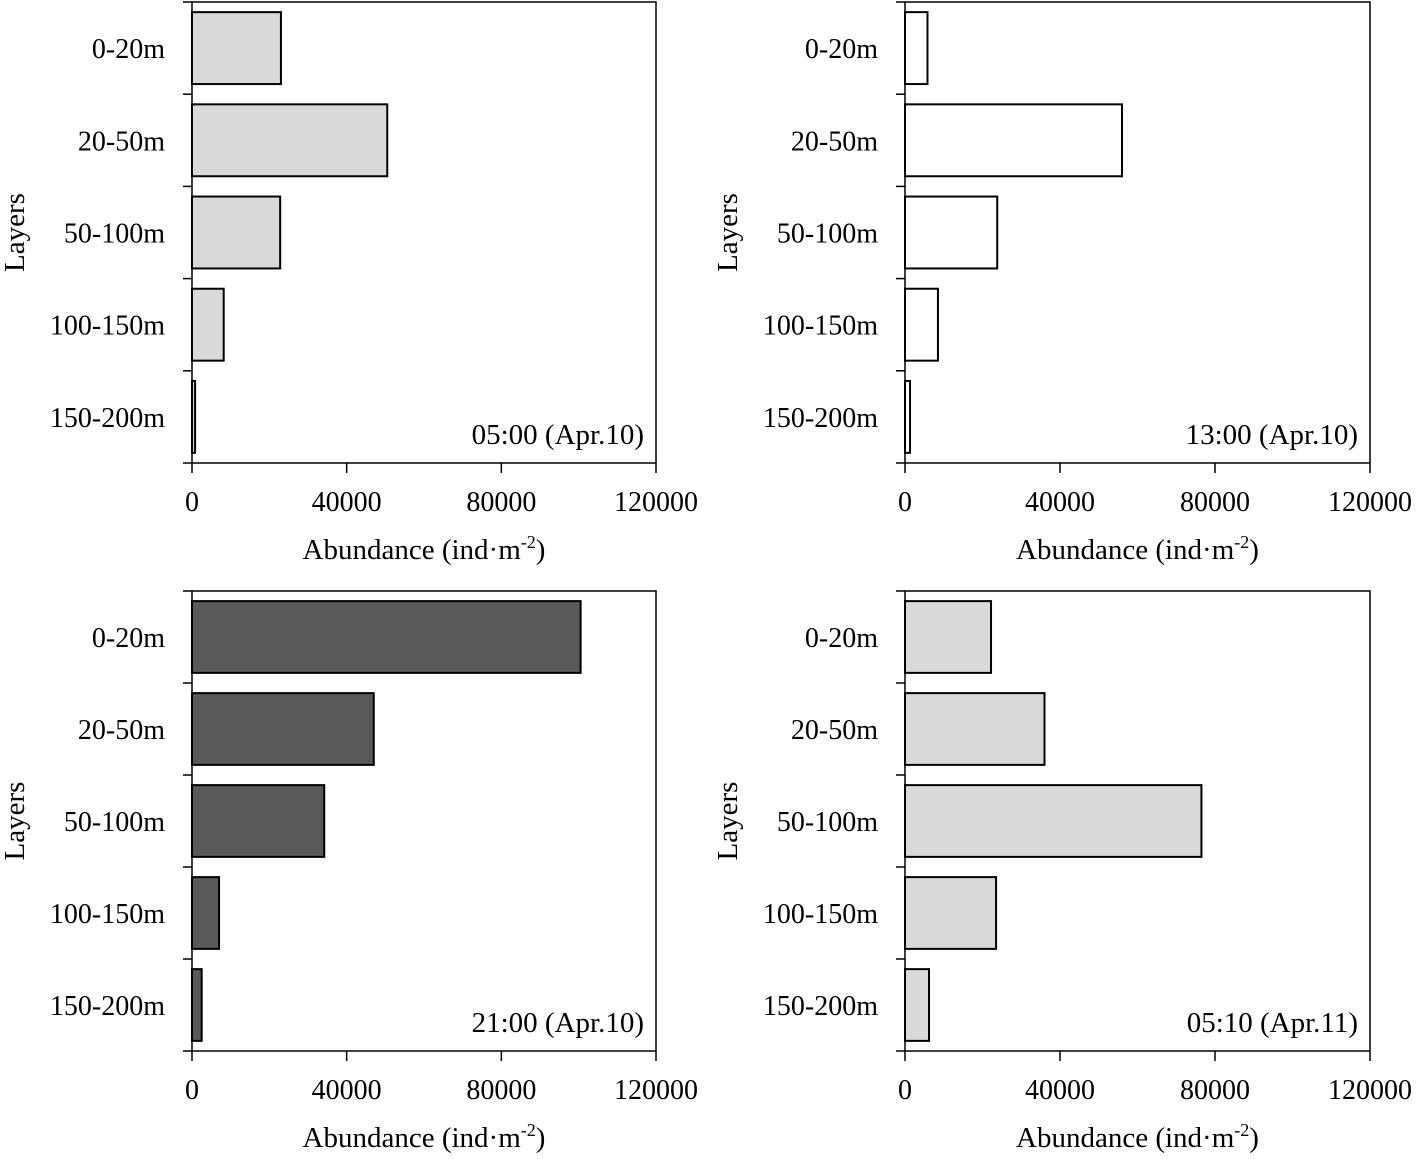 The width and height of the screenshot is (1418, 1159). What do you see at coordinates (1272, 435) in the screenshot?
I see `time-annotation: 13:00 (Apr.10)` at bounding box center [1272, 435].